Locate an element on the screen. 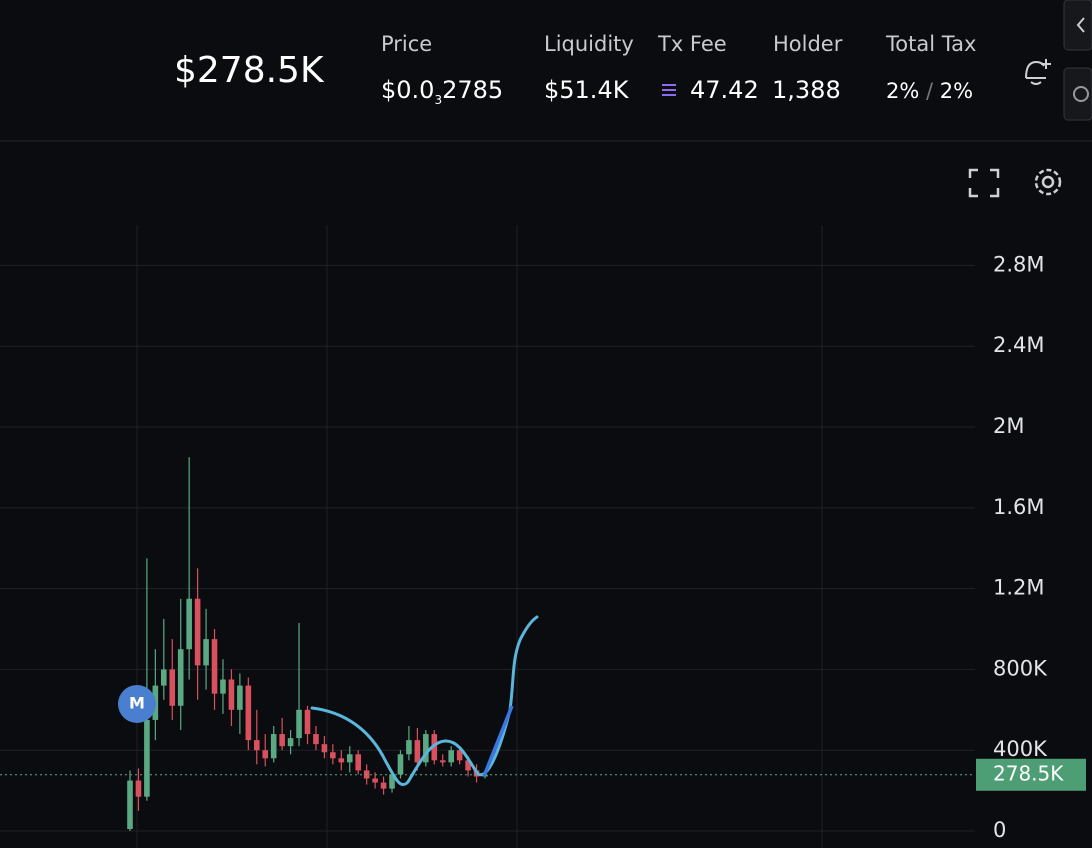 This screenshot has height=848, width=1092. stat-label: Holder is located at coordinates (808, 44).